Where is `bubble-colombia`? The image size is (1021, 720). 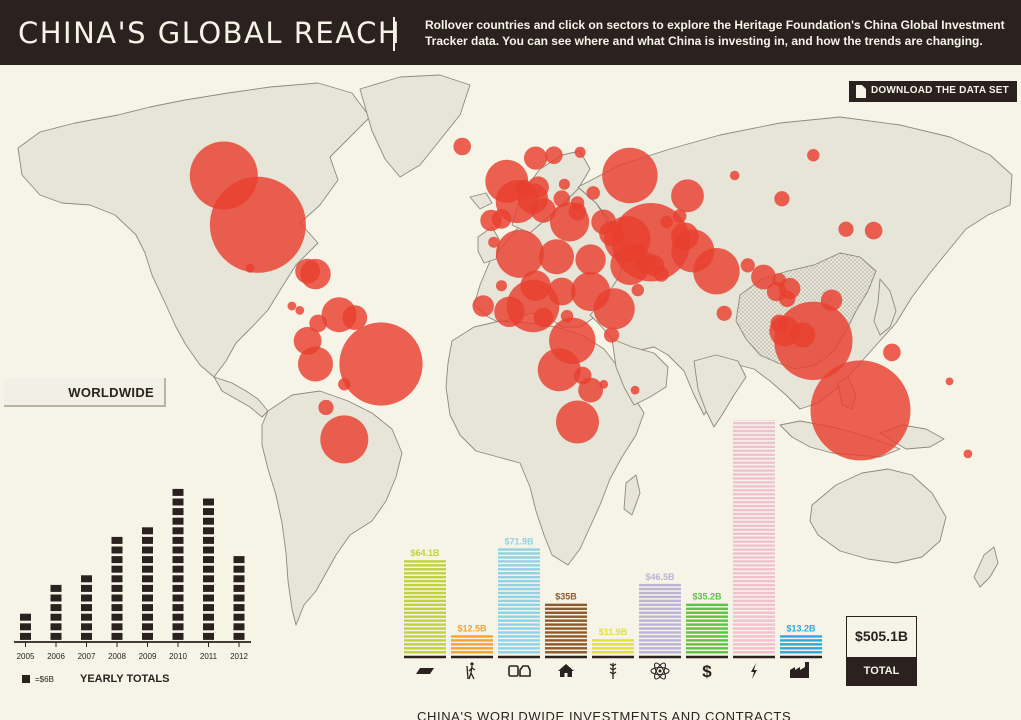 bubble-colombia is located at coordinates (318, 323).